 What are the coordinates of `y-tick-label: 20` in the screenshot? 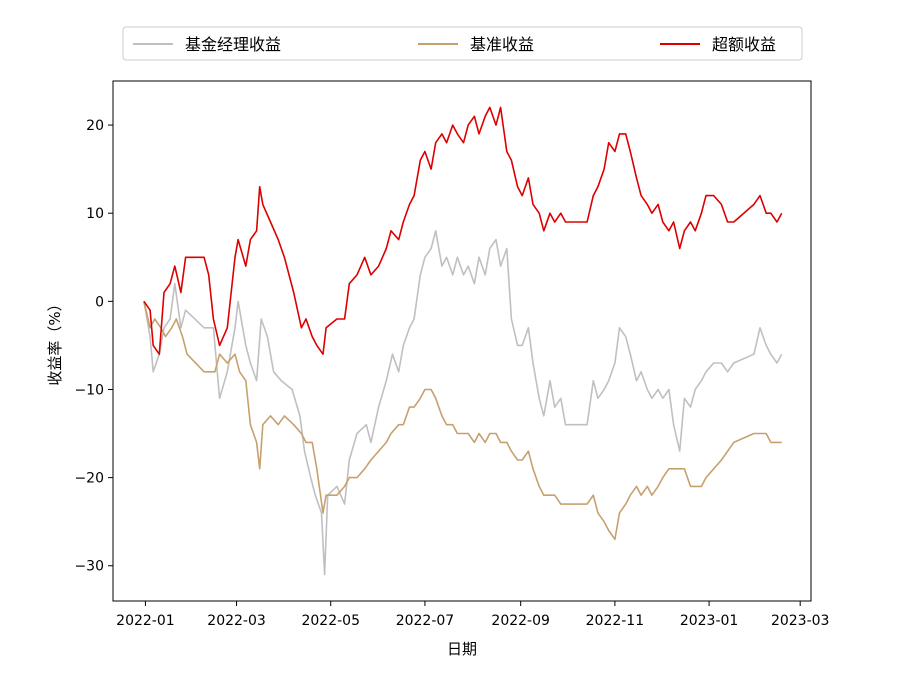 It's located at (95, 126).